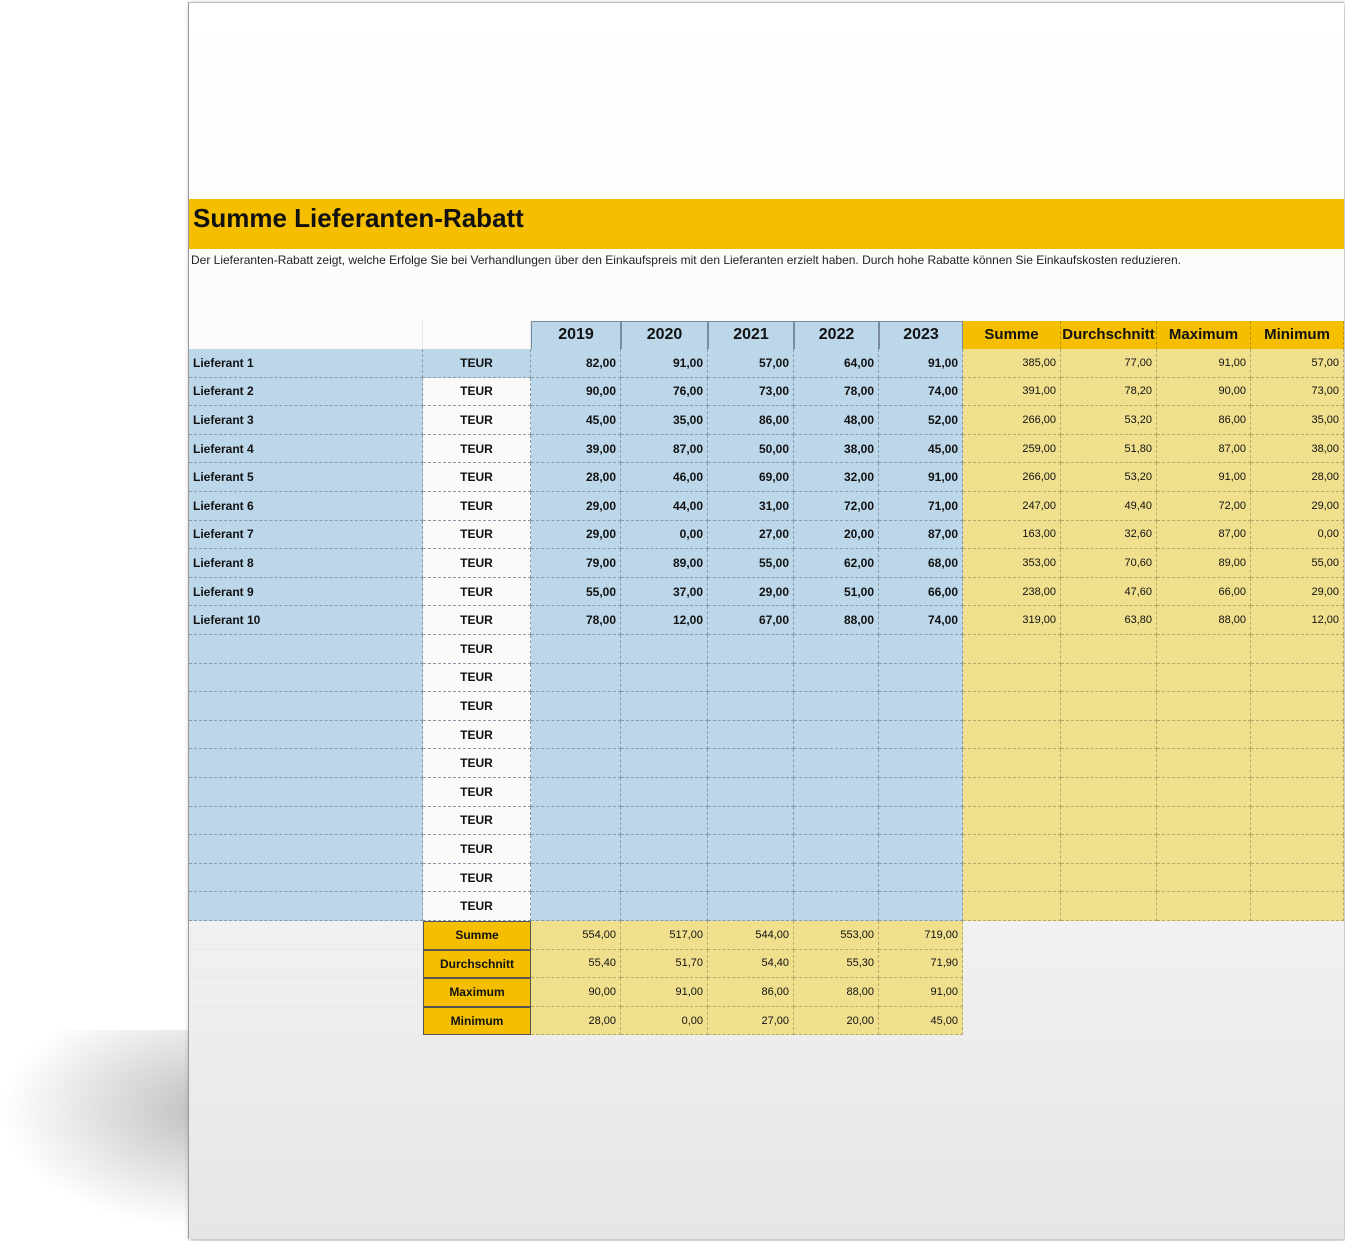 The width and height of the screenshot is (1345, 1241). What do you see at coordinates (751, 1021) in the screenshot?
I see `summary-value-cell: 27,00` at bounding box center [751, 1021].